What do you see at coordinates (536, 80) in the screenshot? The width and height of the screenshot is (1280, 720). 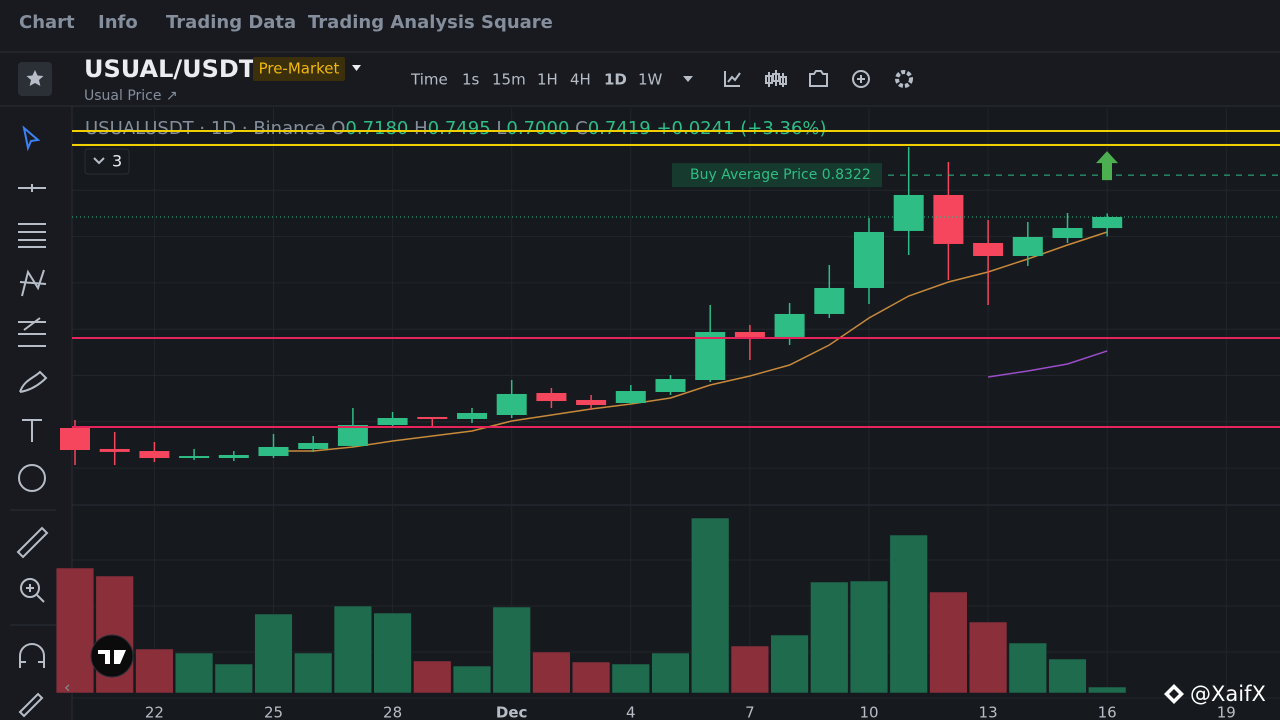 I see `interval-bar: Time 1s 15m 1H 4H 1D 1W` at bounding box center [536, 80].